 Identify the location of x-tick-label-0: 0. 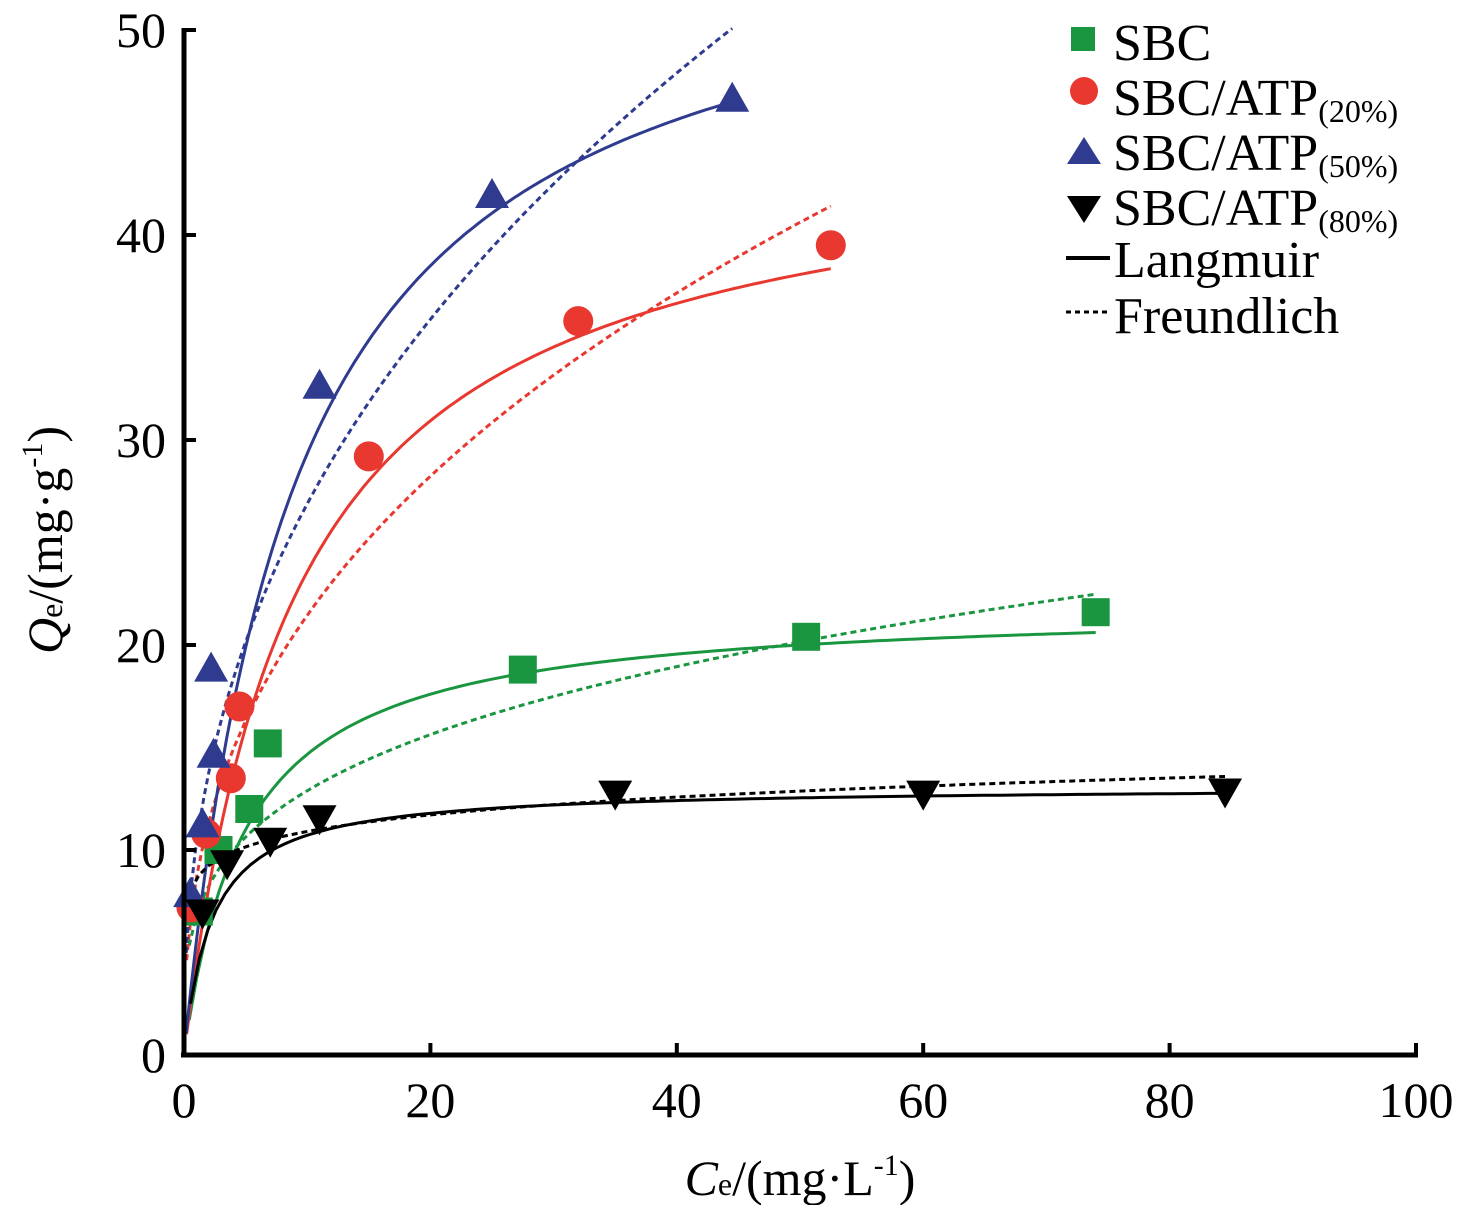
(184, 1100).